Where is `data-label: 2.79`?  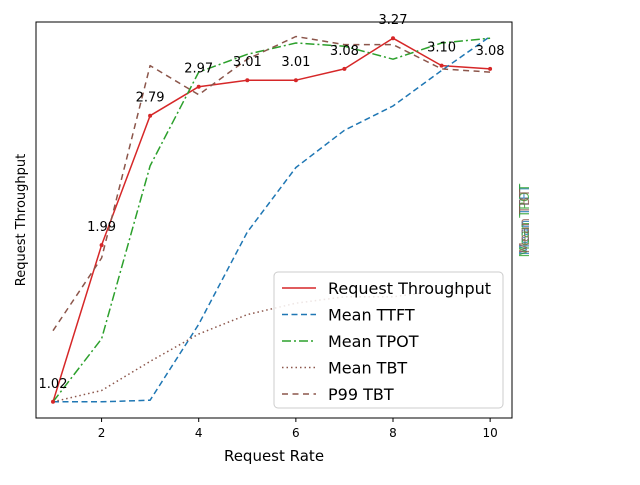
data-label: 2.79 is located at coordinates (150, 98).